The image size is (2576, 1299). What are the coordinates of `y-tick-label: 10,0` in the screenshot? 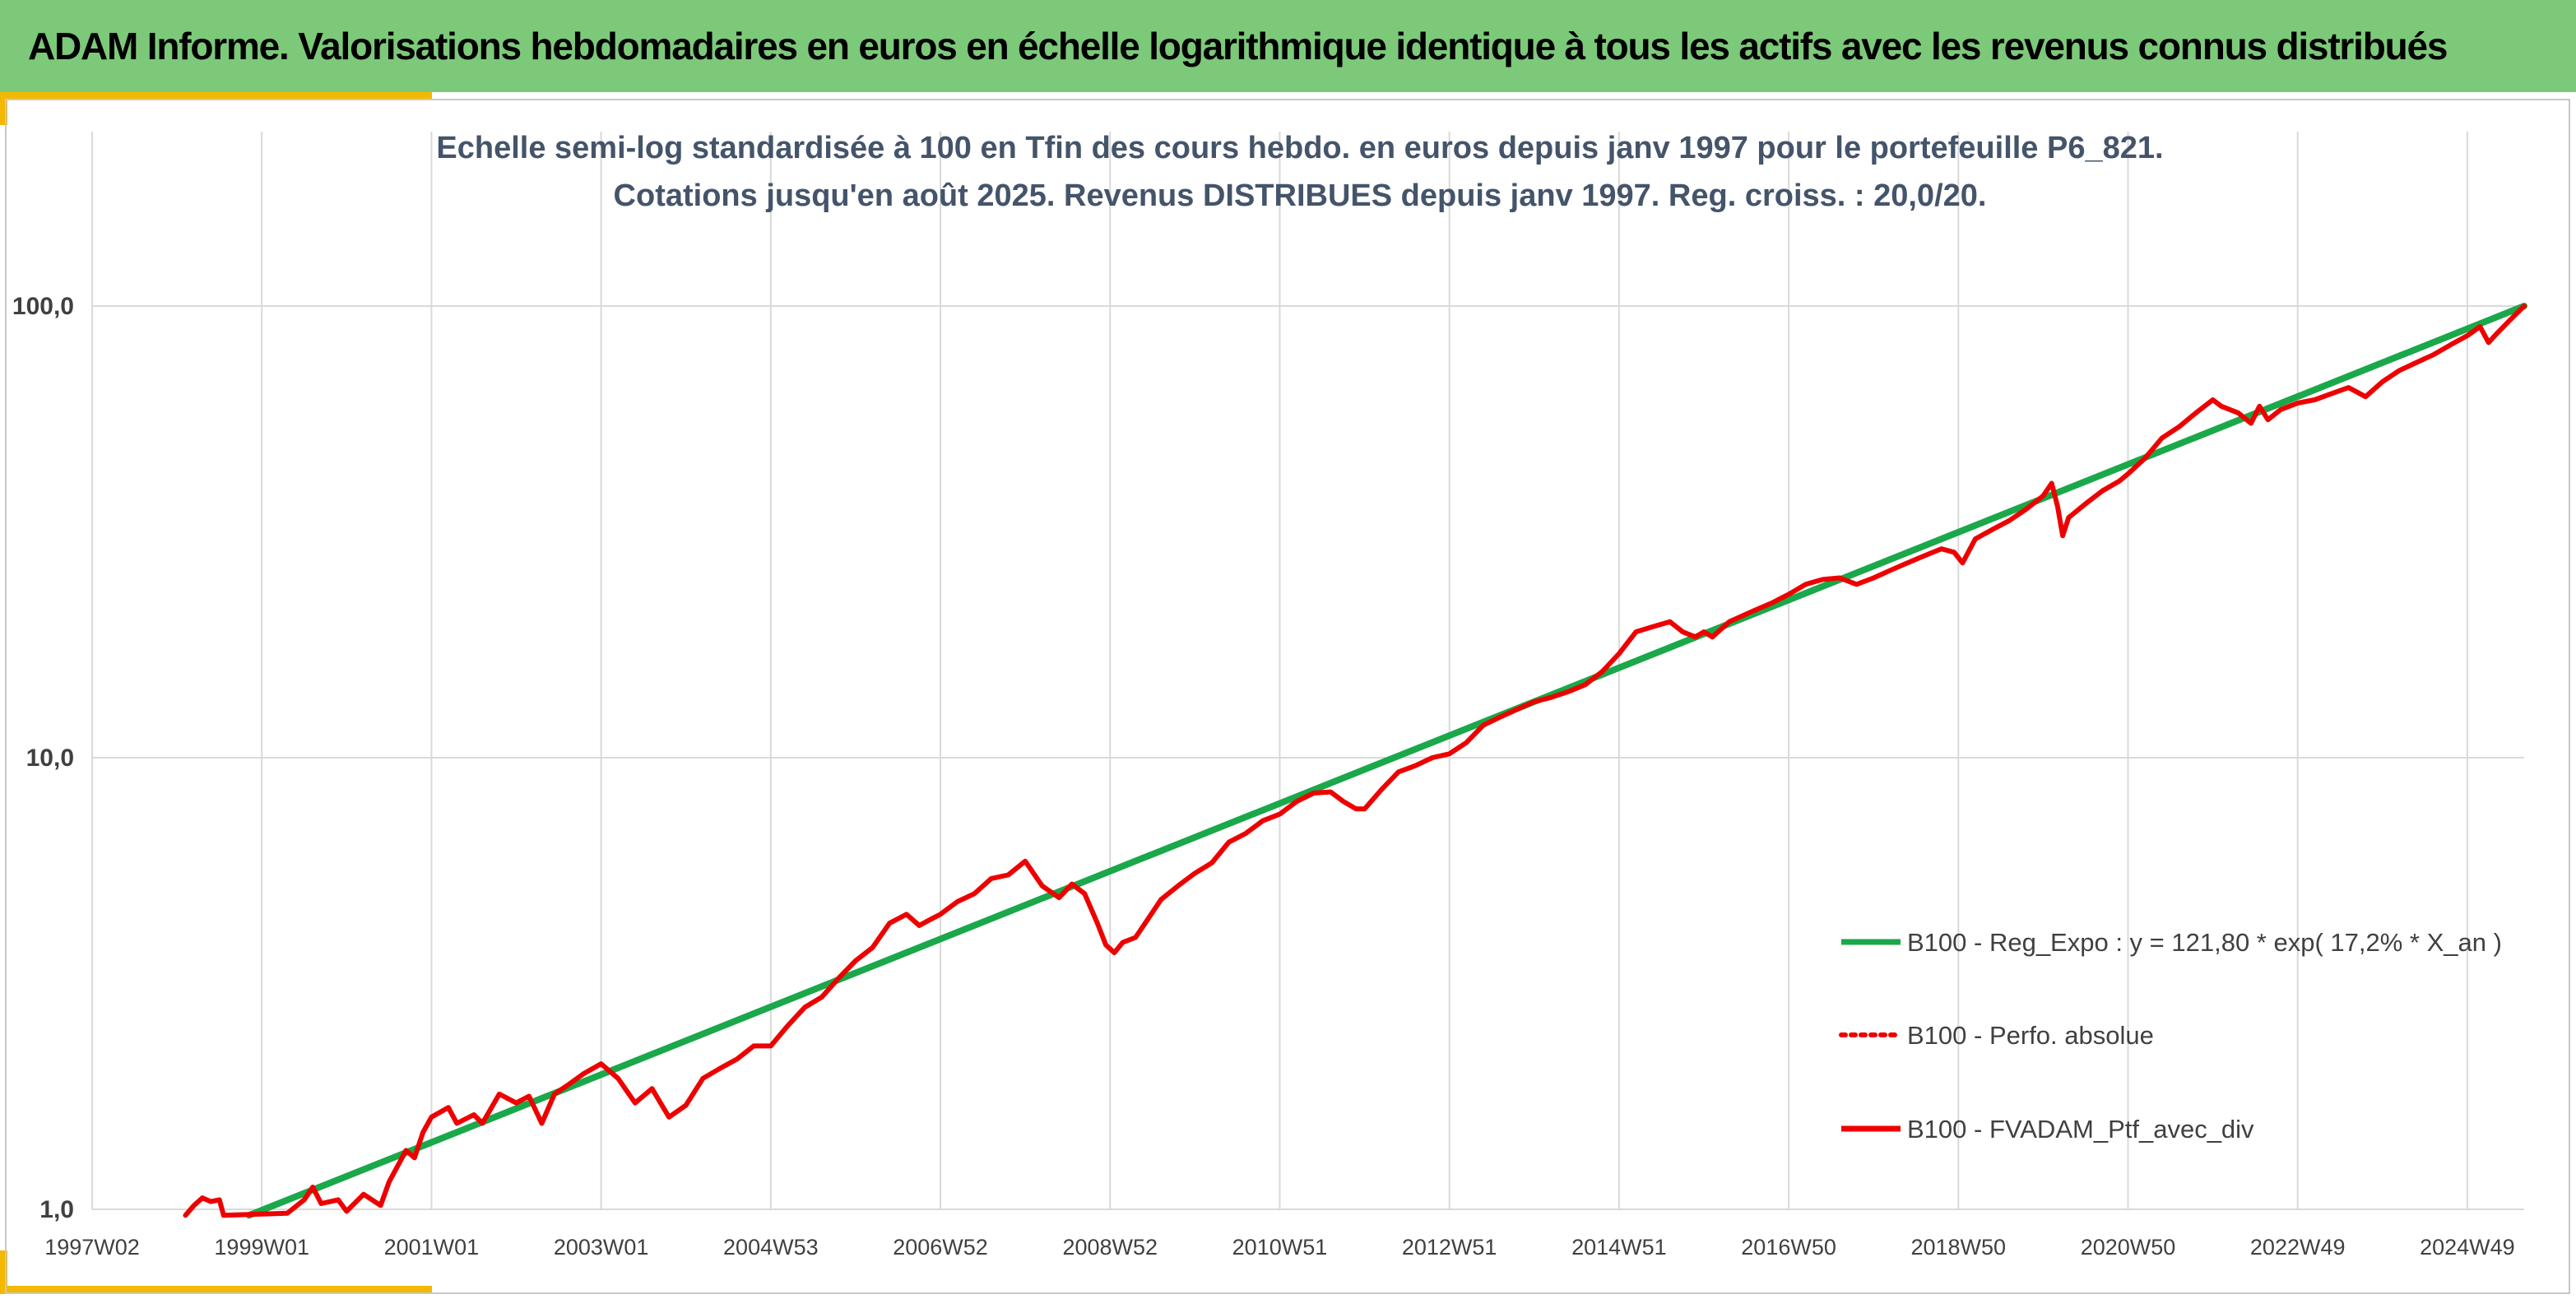 It's located at (50, 758).